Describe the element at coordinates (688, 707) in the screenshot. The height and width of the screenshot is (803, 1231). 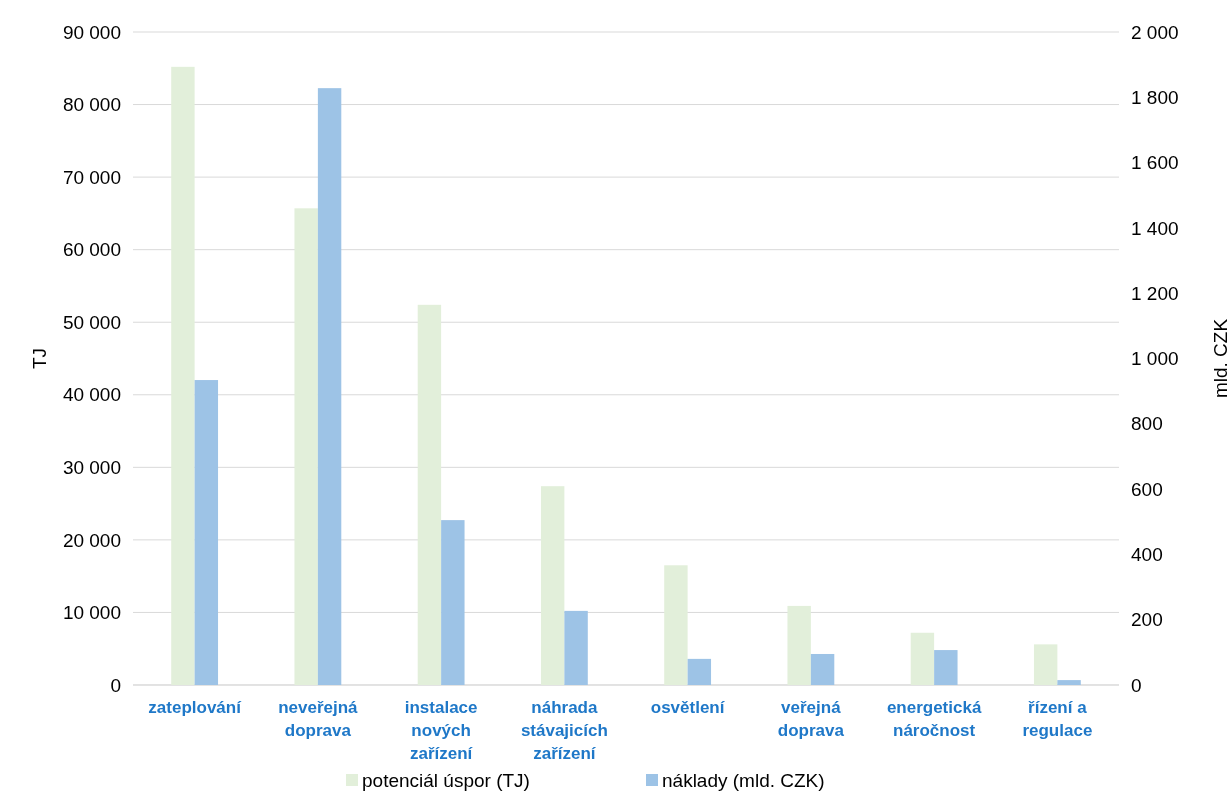
I see `x-tick-label: osvětlení` at that location.